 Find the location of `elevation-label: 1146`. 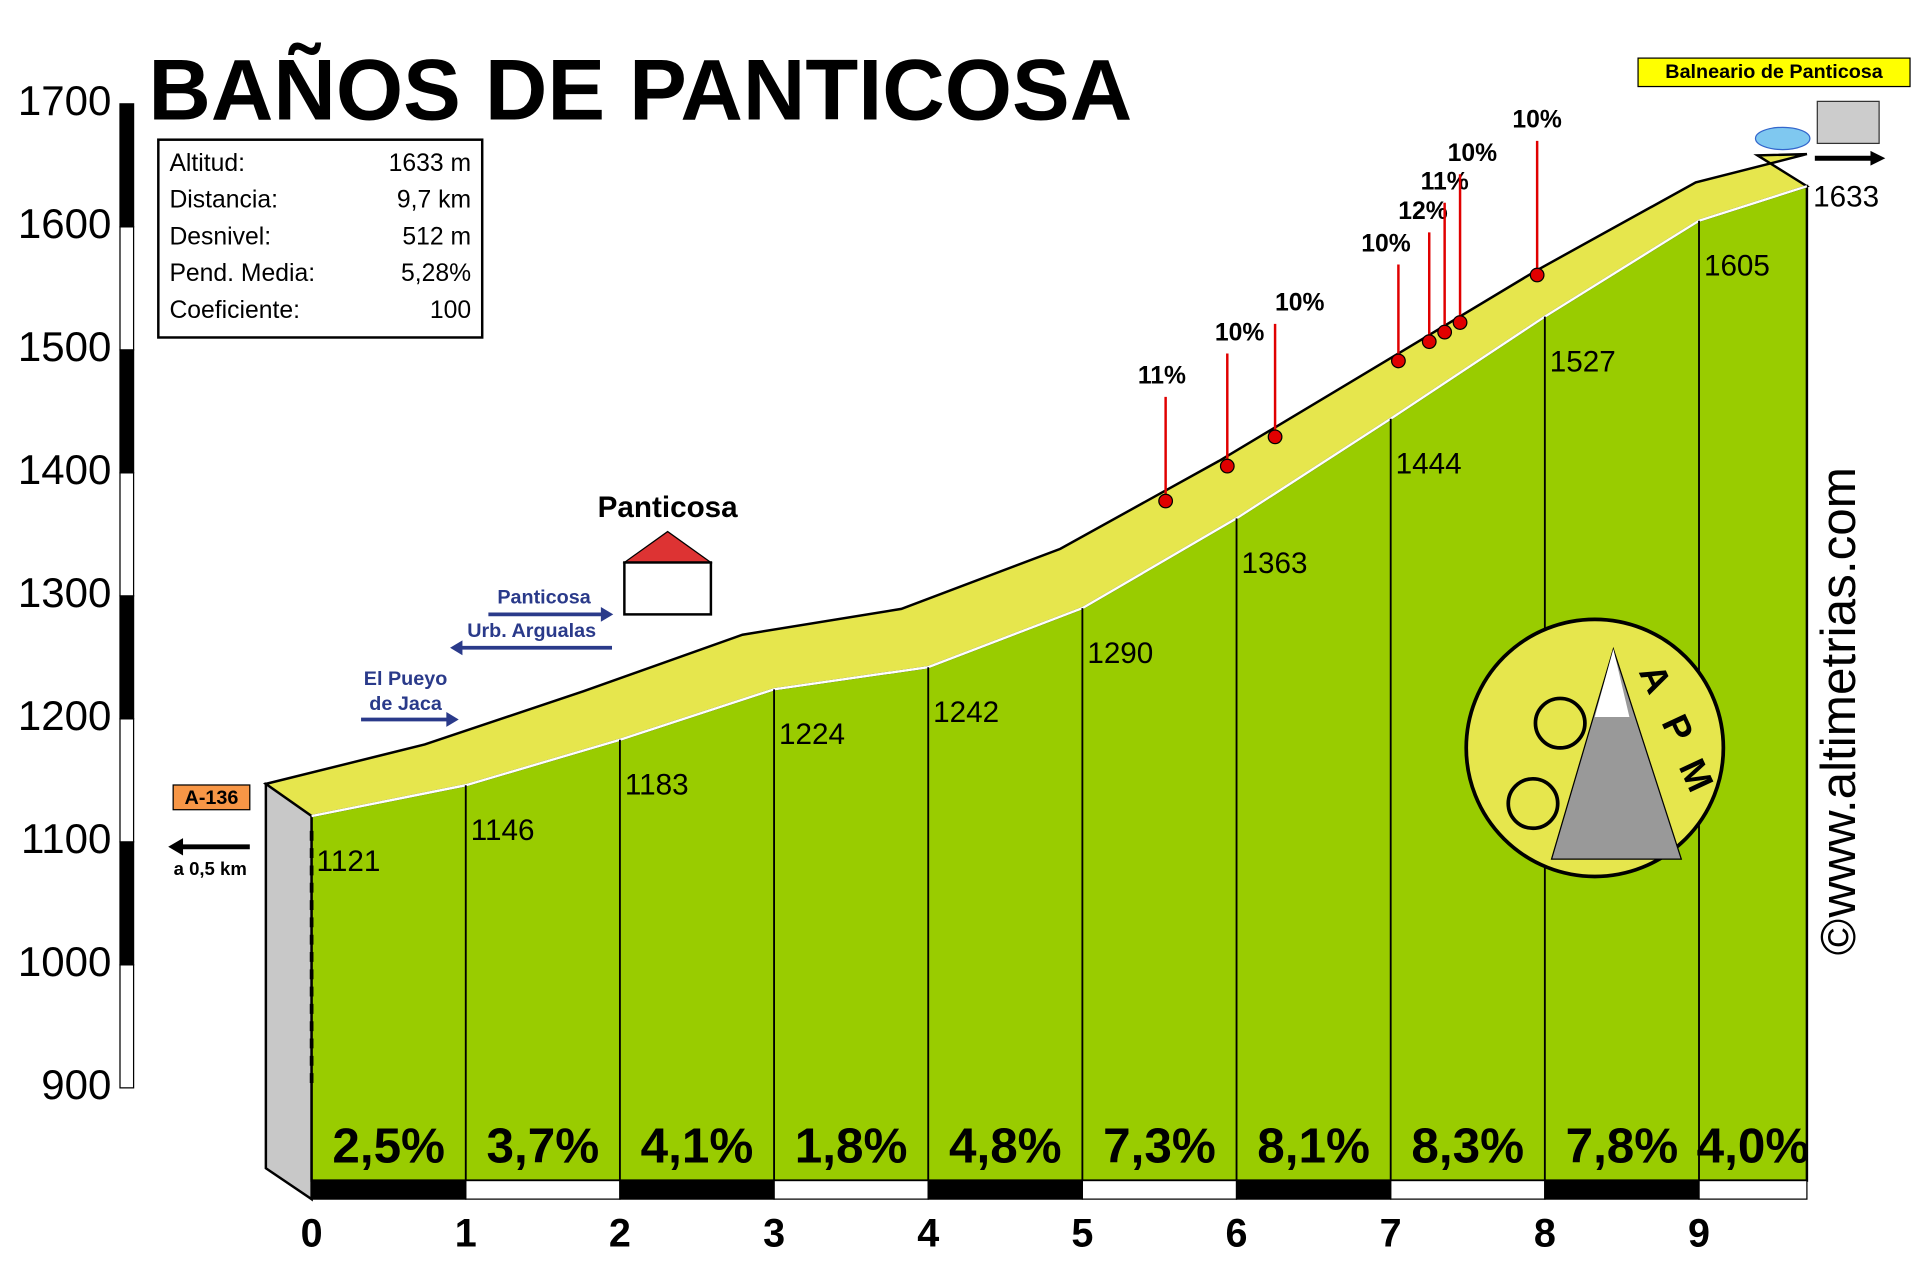

elevation-label: 1146 is located at coordinates (503, 830).